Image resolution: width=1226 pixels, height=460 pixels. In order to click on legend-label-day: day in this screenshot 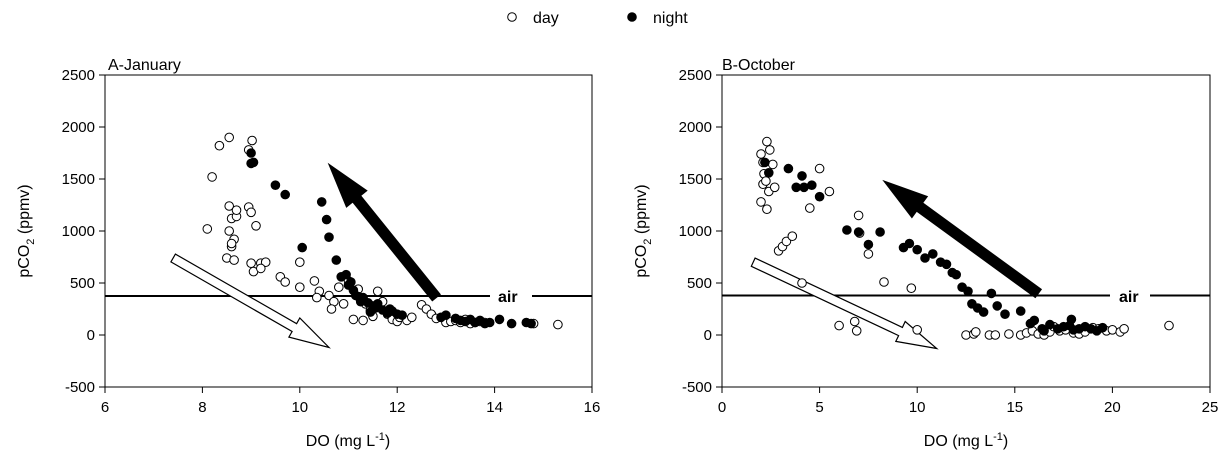, I will do `click(546, 18)`.